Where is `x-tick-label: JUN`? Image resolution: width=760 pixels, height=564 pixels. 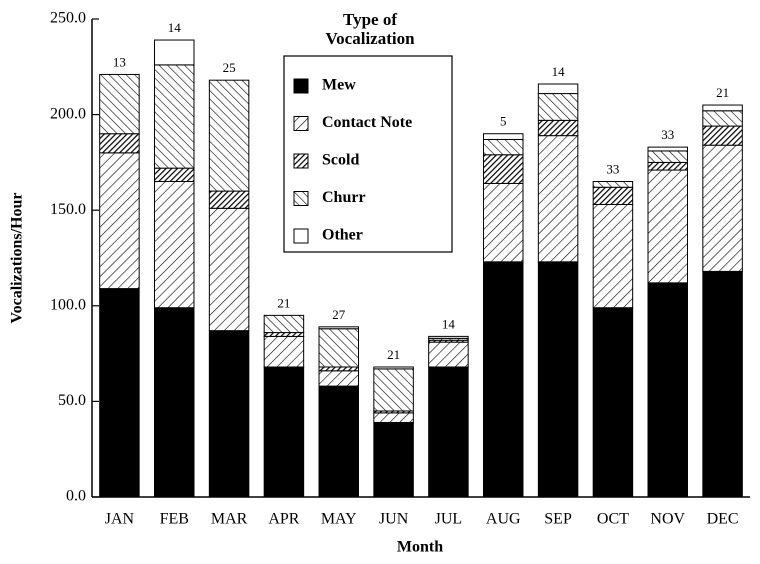 x-tick-label: JUN is located at coordinates (394, 519).